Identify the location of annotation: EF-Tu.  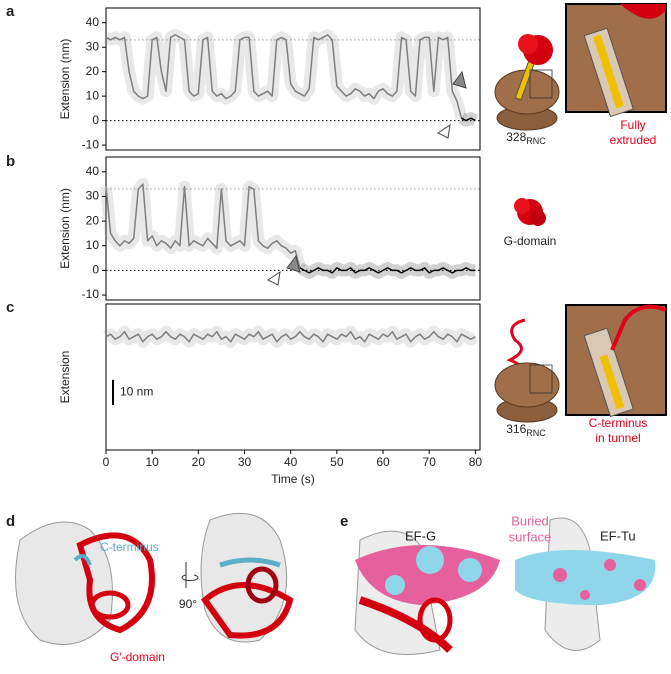
(618, 535).